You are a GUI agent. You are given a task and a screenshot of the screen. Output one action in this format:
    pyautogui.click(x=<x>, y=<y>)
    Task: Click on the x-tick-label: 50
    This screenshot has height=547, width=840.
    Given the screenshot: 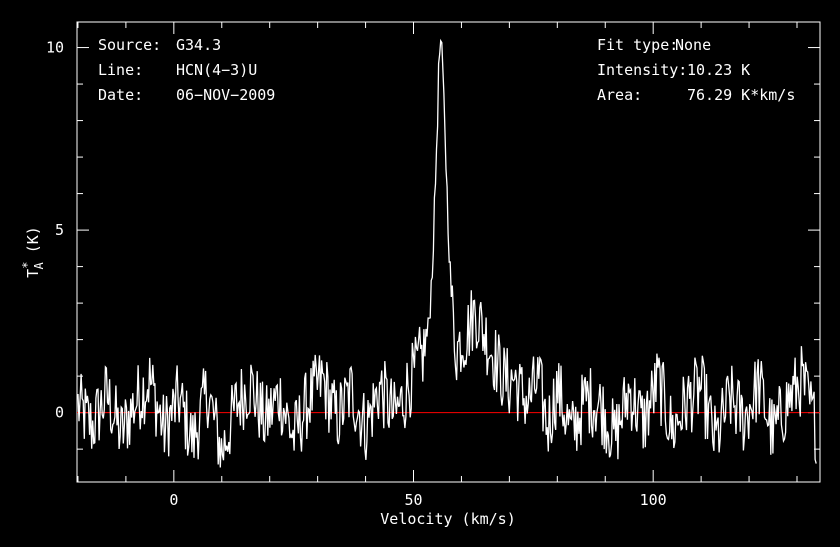 What is the action you would take?
    pyautogui.click(x=413, y=500)
    